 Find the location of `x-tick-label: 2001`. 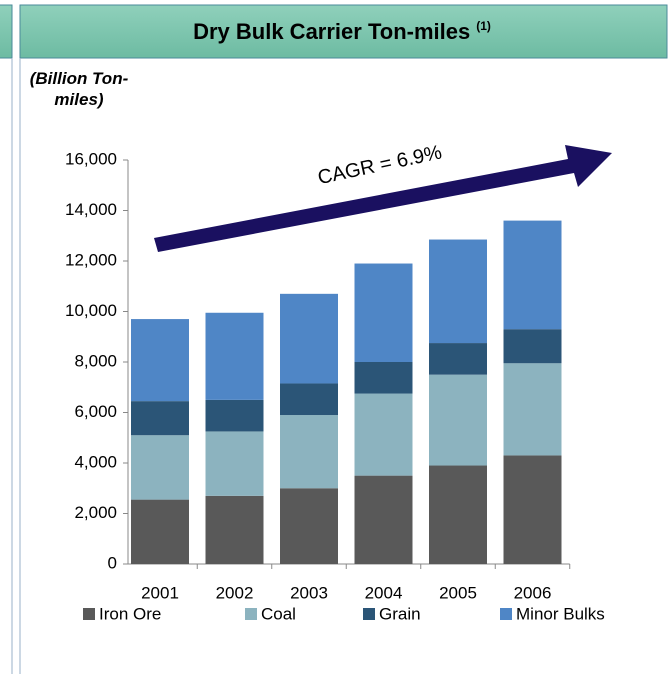

x-tick-label: 2001 is located at coordinates (160, 592).